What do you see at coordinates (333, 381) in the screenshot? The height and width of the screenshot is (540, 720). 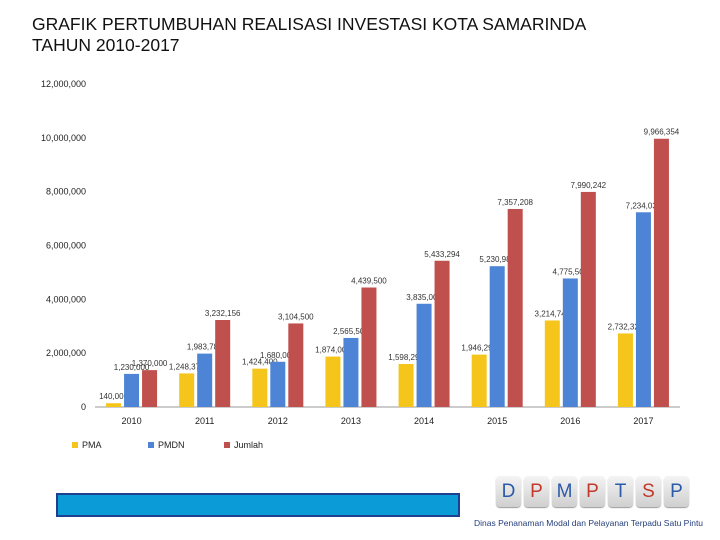 I see `bar-pma-2013` at bounding box center [333, 381].